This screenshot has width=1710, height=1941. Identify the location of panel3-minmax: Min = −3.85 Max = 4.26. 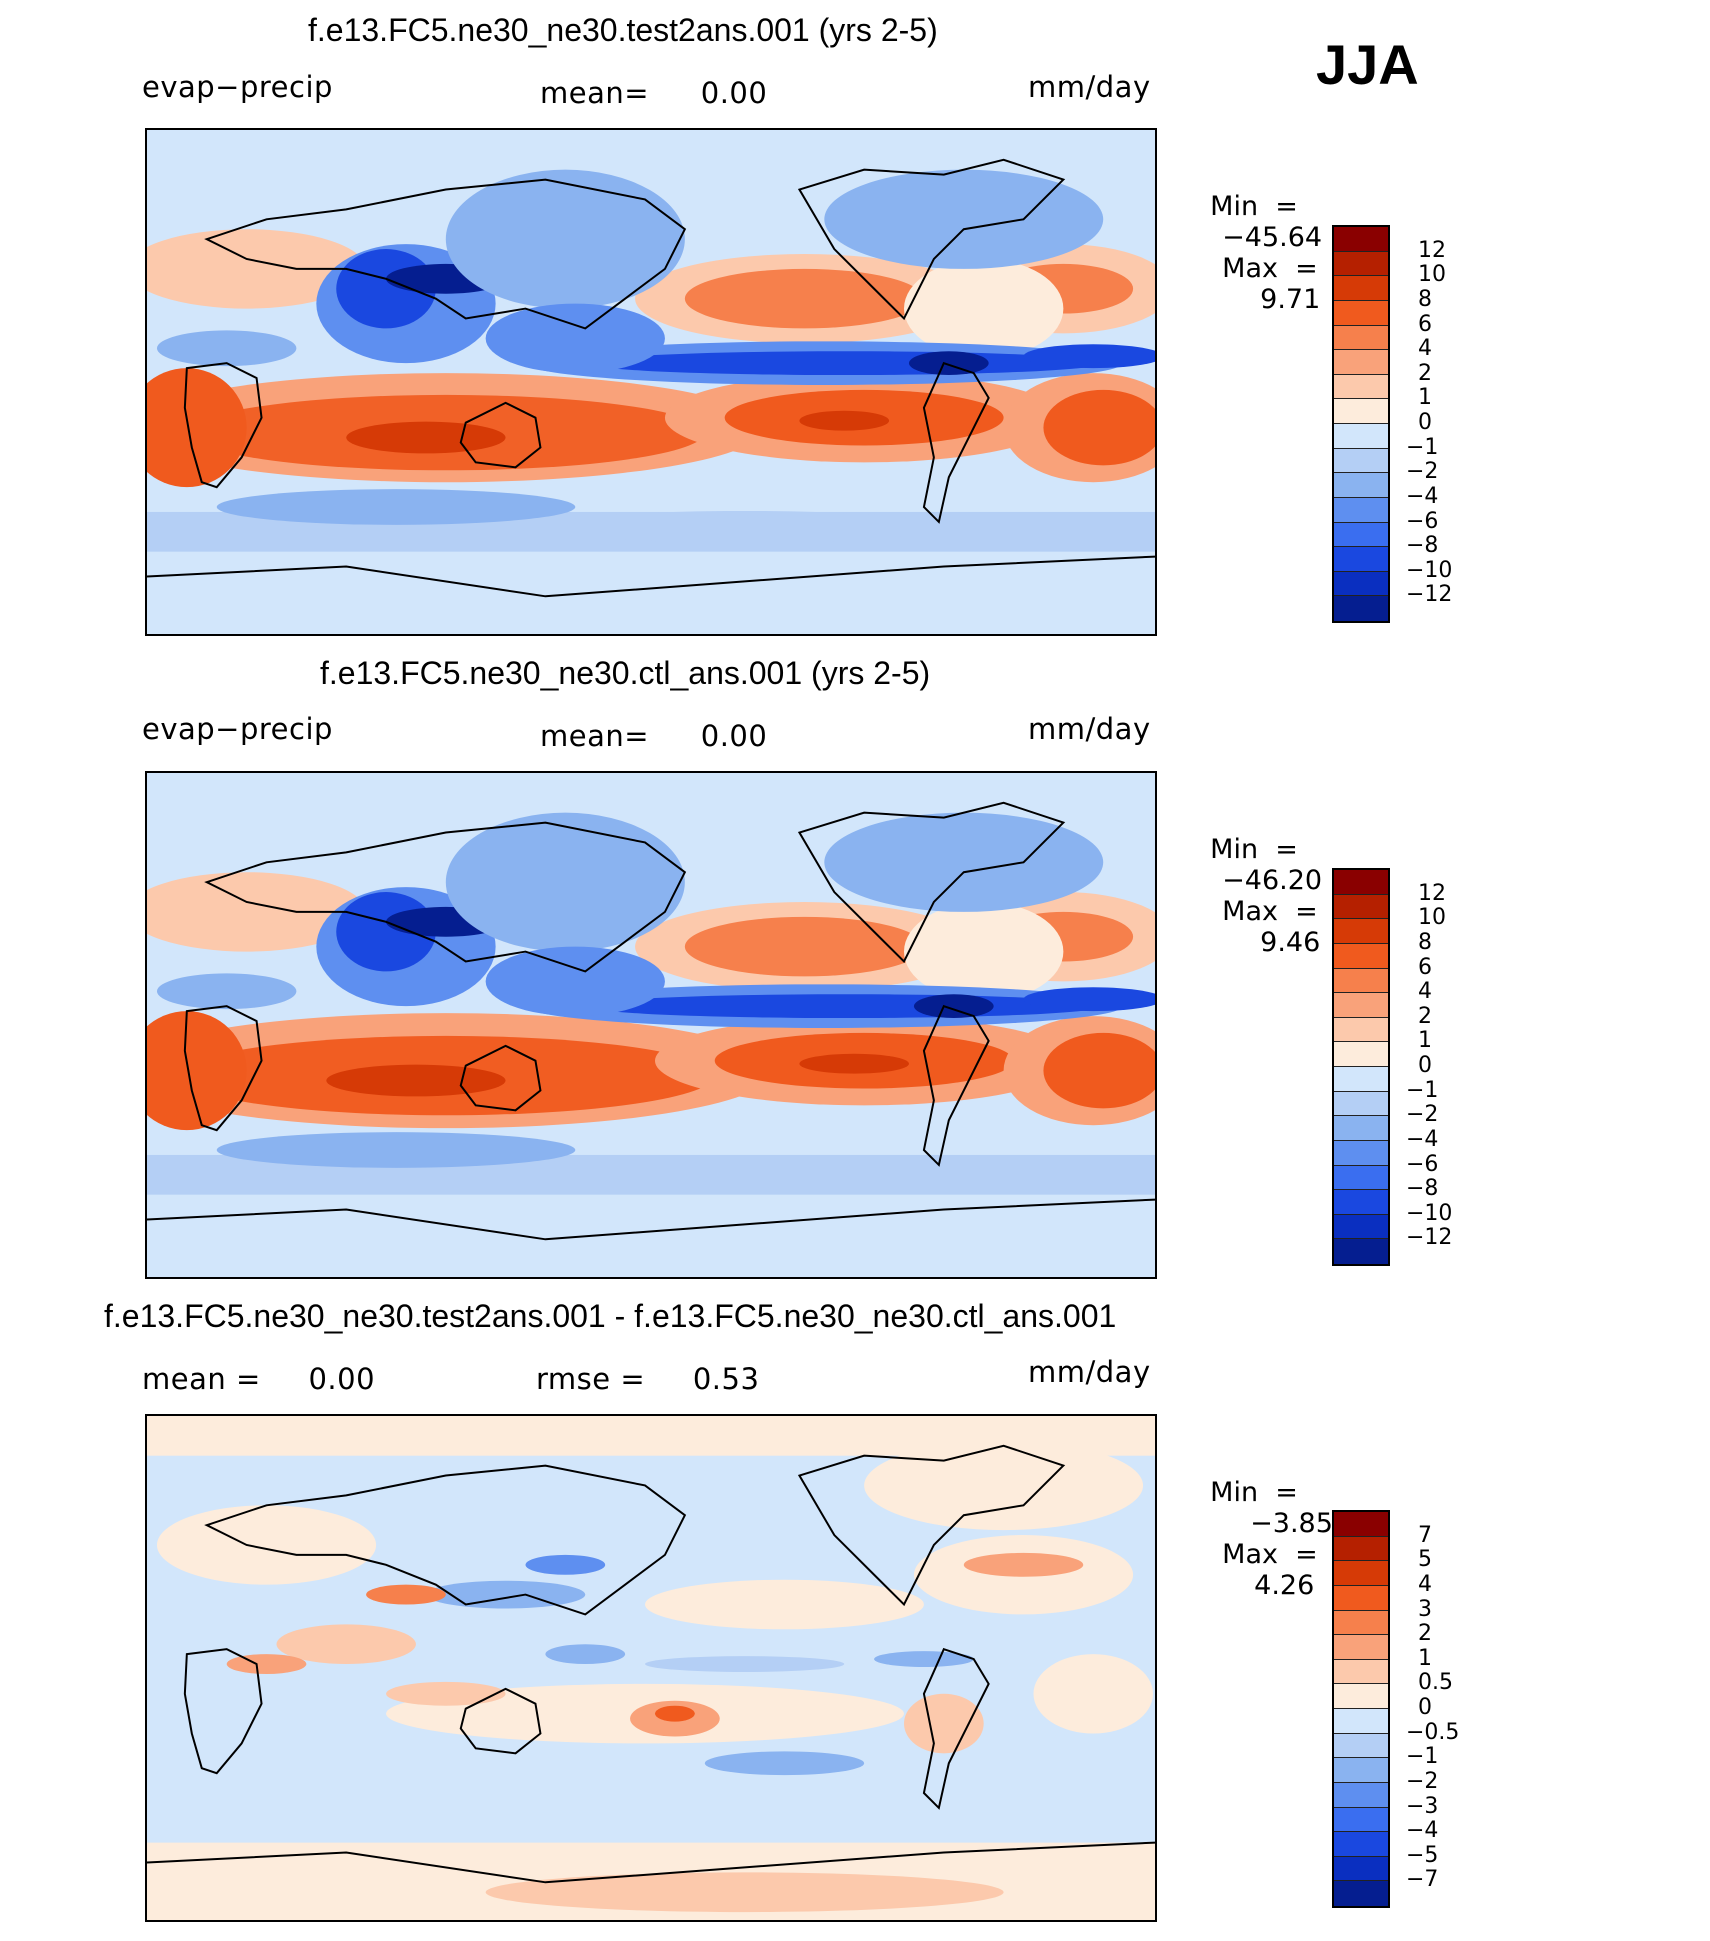
(1263, 1523).